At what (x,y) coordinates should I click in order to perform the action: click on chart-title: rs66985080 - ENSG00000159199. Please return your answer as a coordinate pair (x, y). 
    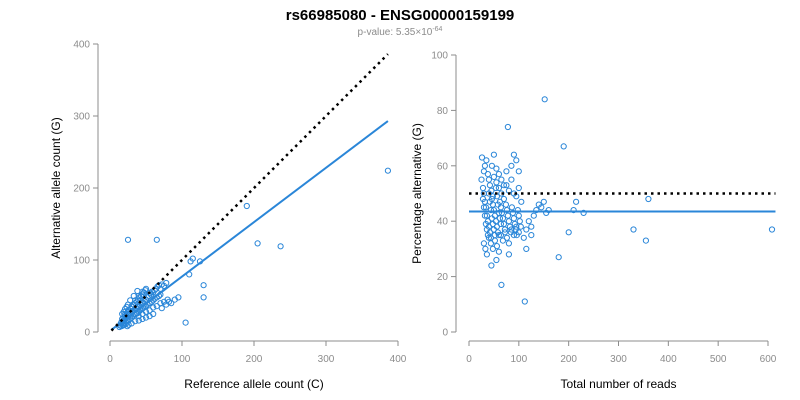
    Looking at the image, I should click on (400, 15).